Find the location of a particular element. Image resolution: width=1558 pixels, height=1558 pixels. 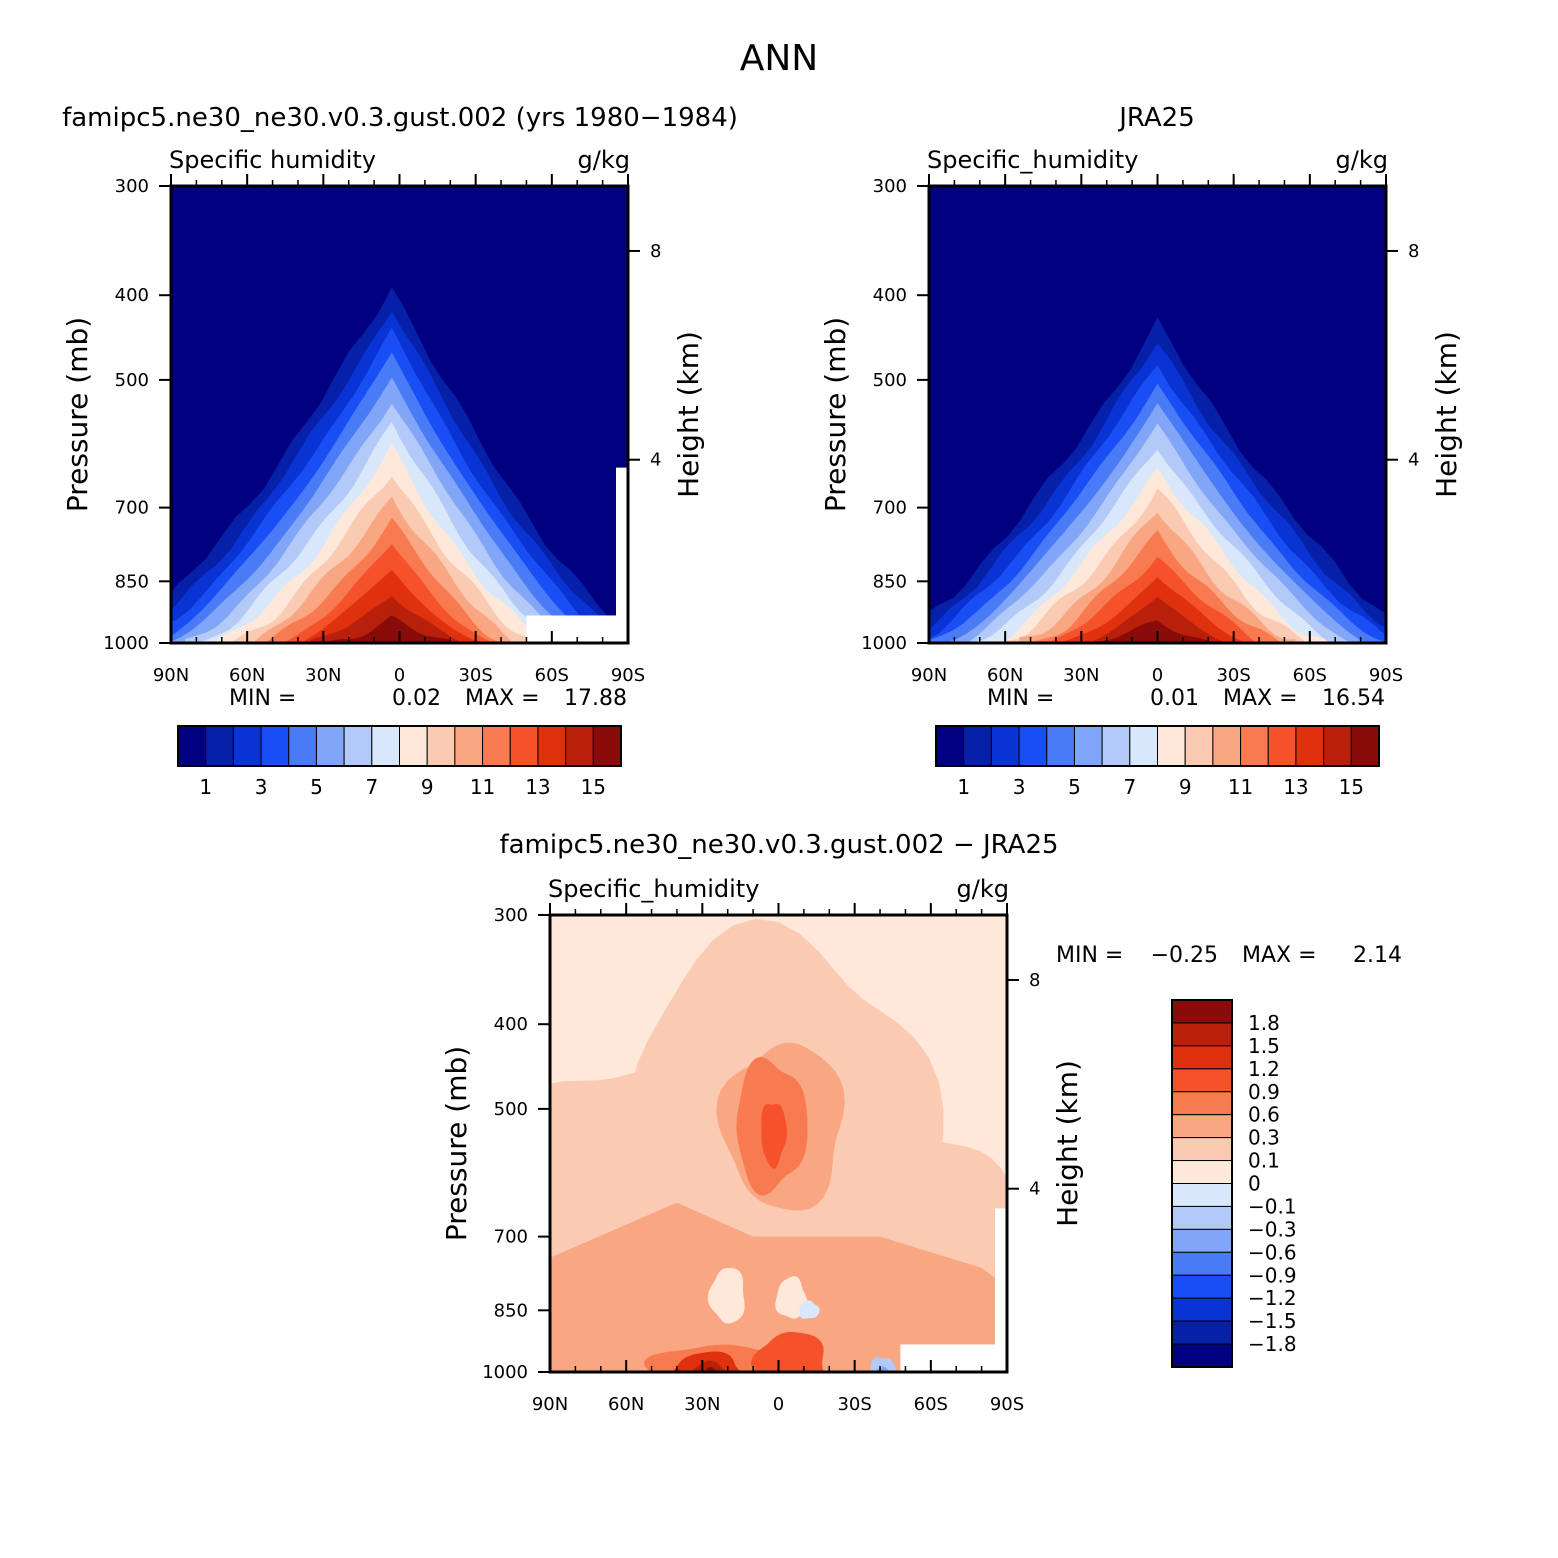

y-tick-label: 850 is located at coordinates (511, 1310).